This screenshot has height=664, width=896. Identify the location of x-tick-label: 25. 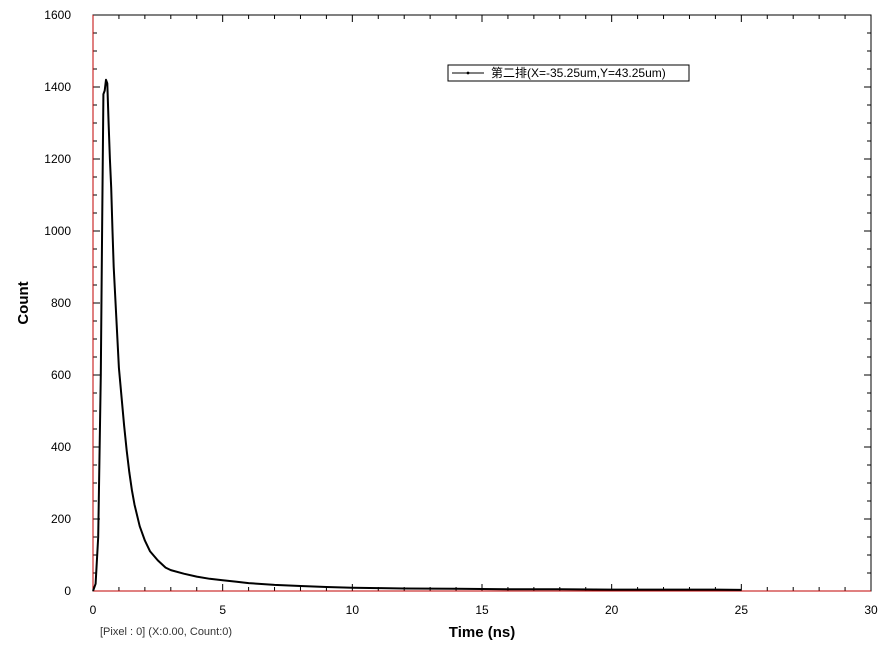
(742, 610).